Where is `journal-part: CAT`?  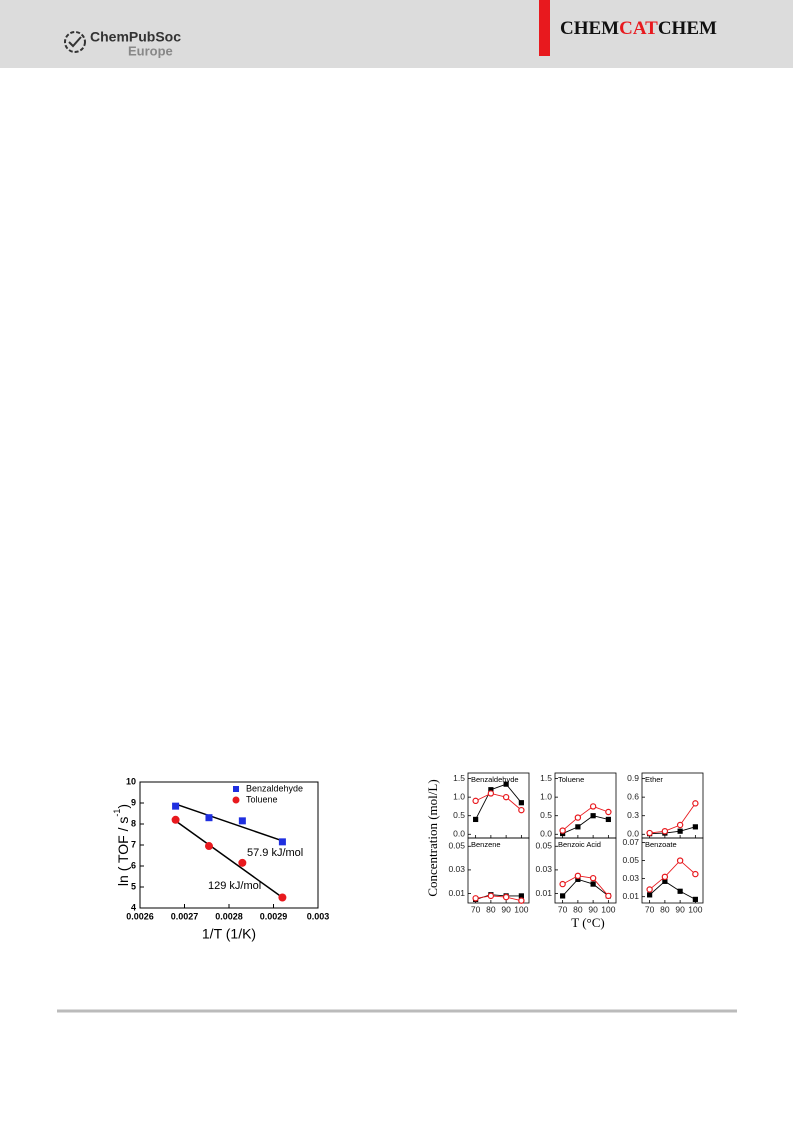 journal-part: CAT is located at coordinates (638, 28).